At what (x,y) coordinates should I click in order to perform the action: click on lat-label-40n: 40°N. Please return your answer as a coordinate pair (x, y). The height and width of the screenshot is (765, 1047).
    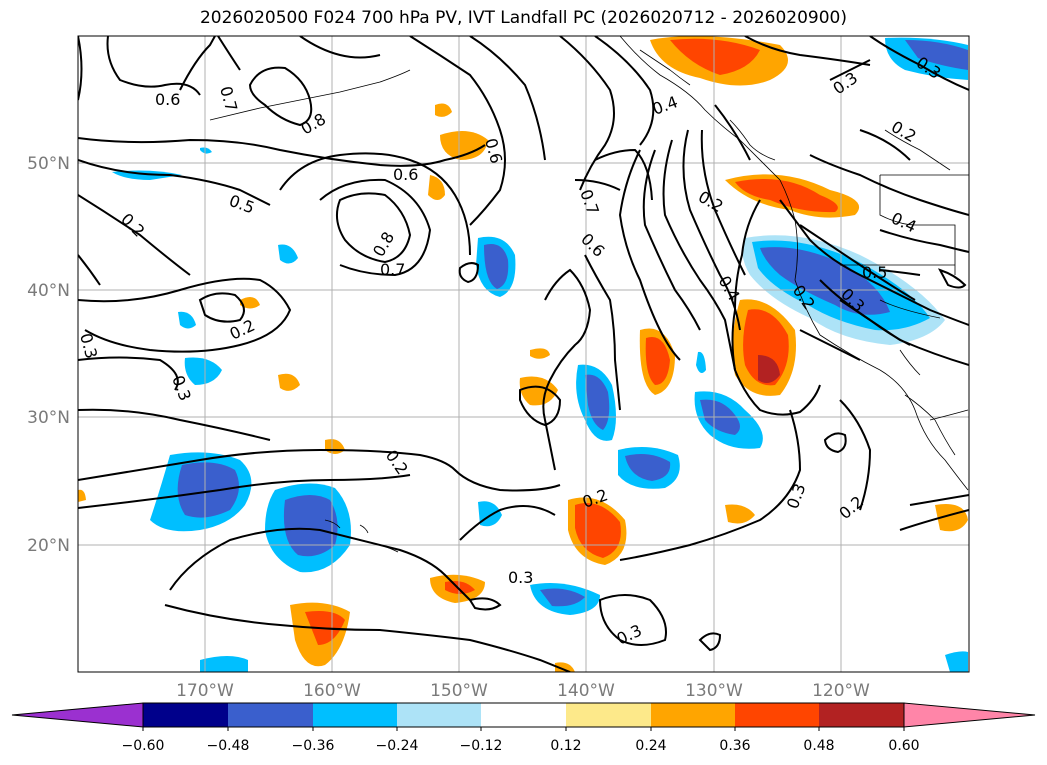
    Looking at the image, I should click on (48, 291).